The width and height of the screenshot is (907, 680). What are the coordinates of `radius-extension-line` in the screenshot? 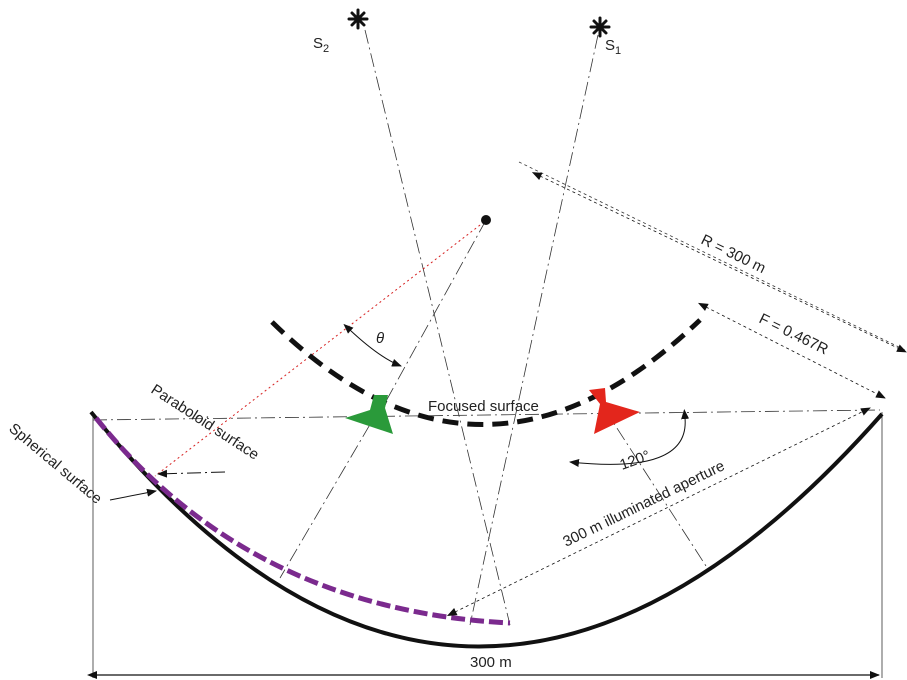 It's located at (712, 256).